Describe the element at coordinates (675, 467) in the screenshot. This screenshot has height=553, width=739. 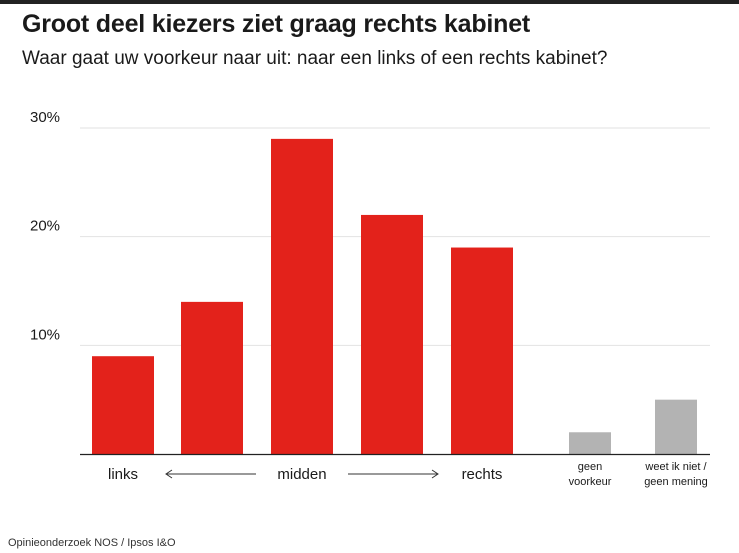
I see `category-label: weet ik niet /` at that location.